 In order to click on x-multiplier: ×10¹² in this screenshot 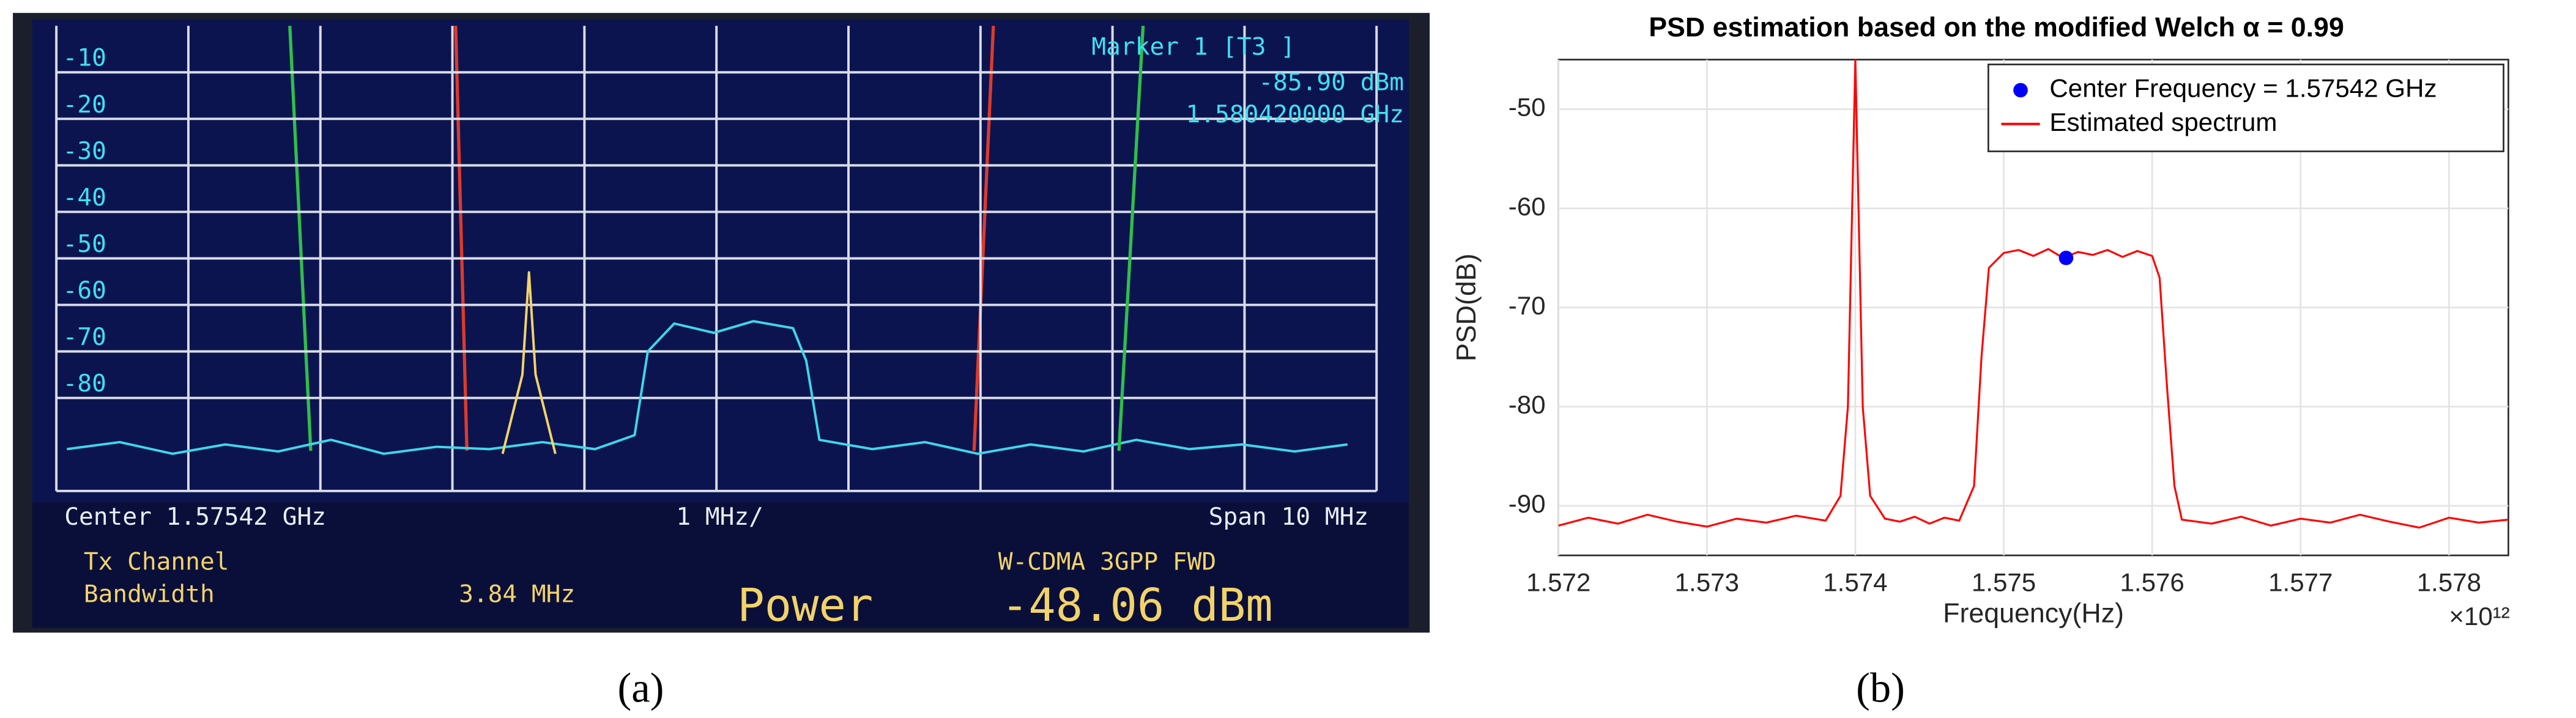, I will do `click(2479, 616)`.